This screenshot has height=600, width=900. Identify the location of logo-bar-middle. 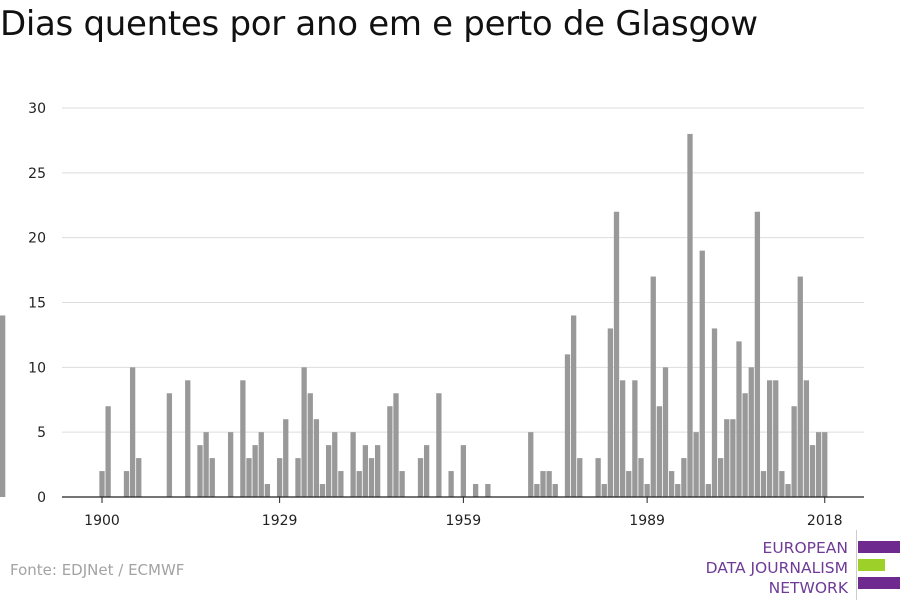
(871, 565).